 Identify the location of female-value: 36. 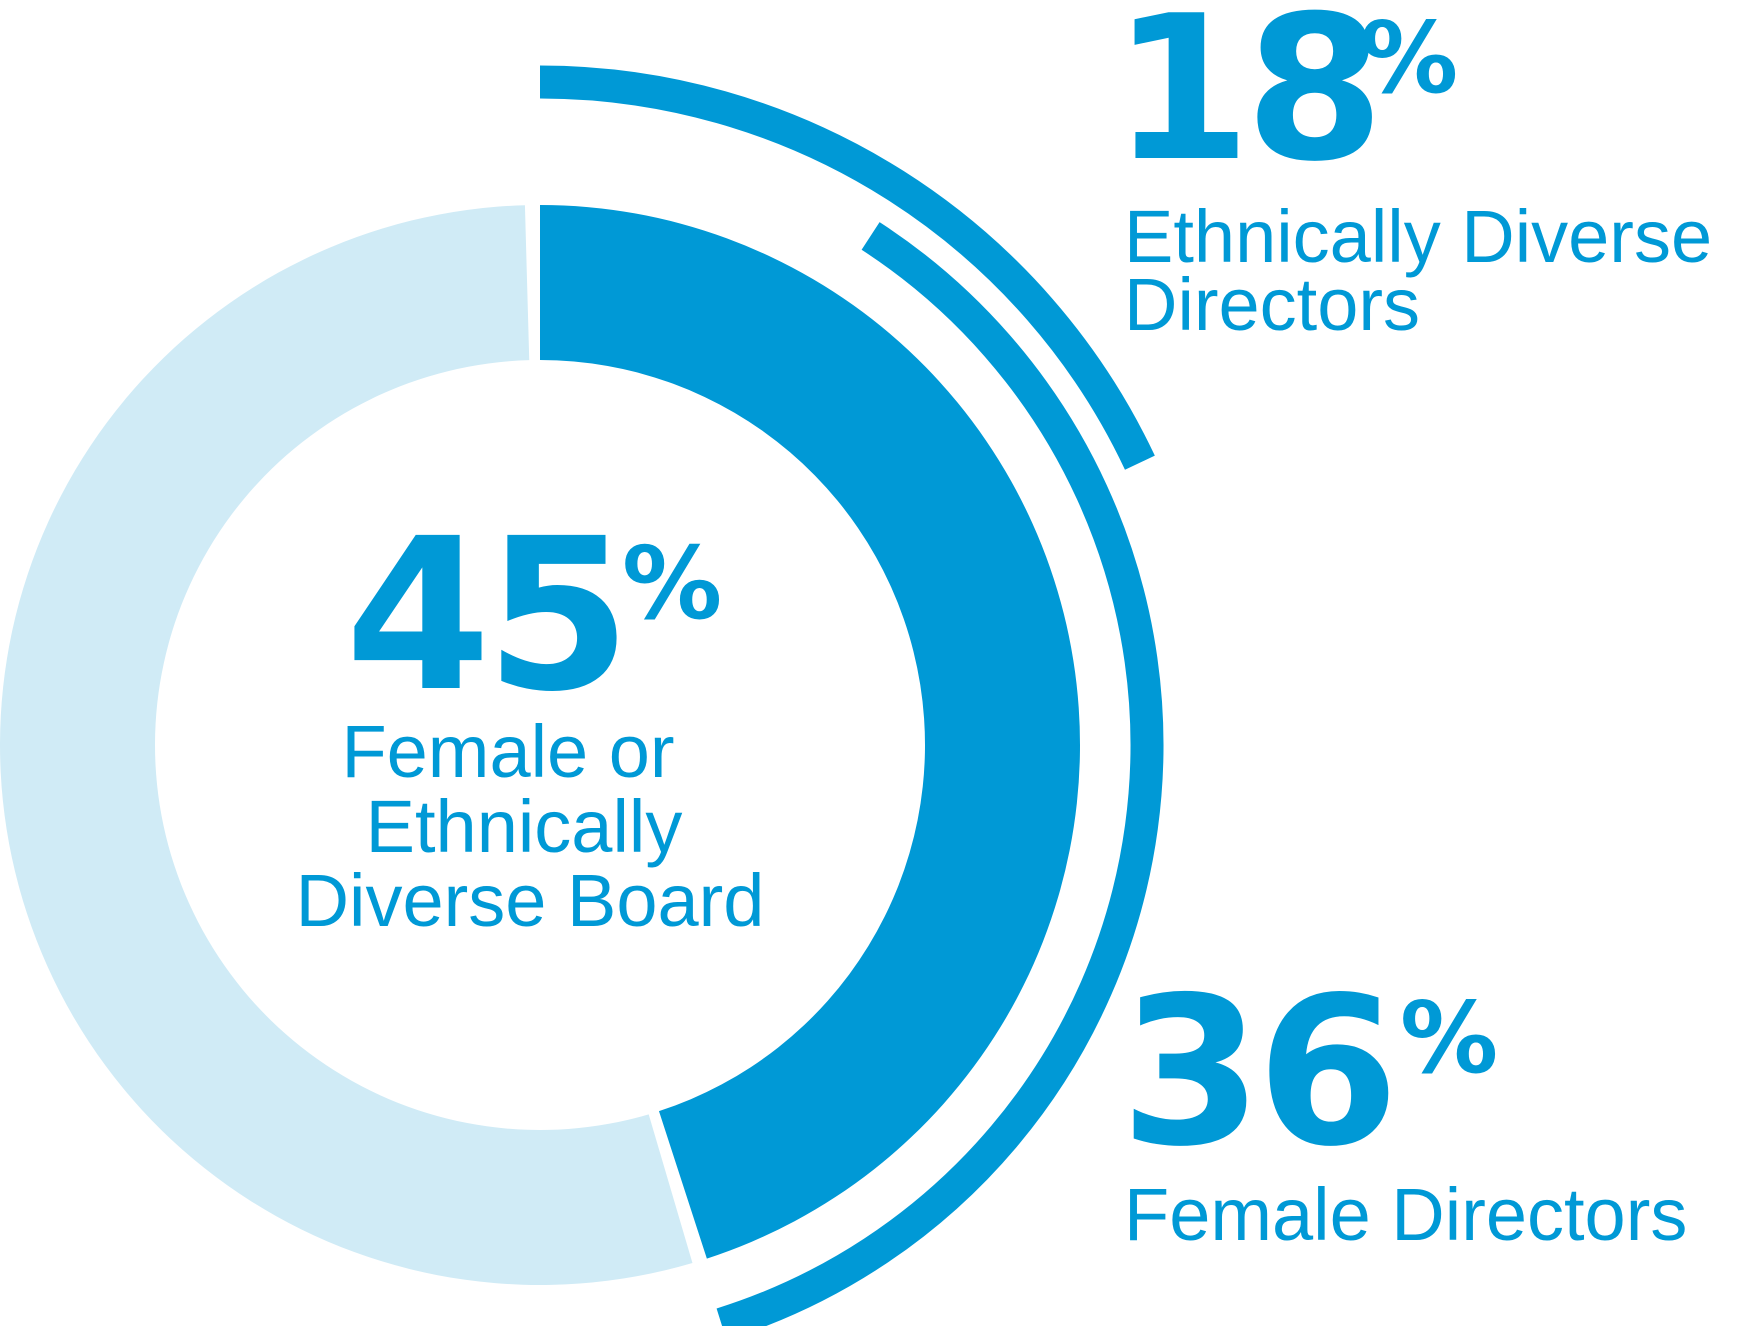
(1256, 1073).